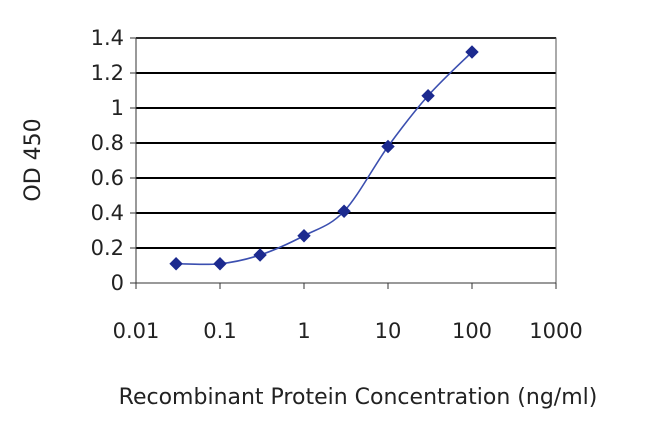 The width and height of the screenshot is (650, 434). I want to click on x-tick-label: 1000, so click(555, 331).